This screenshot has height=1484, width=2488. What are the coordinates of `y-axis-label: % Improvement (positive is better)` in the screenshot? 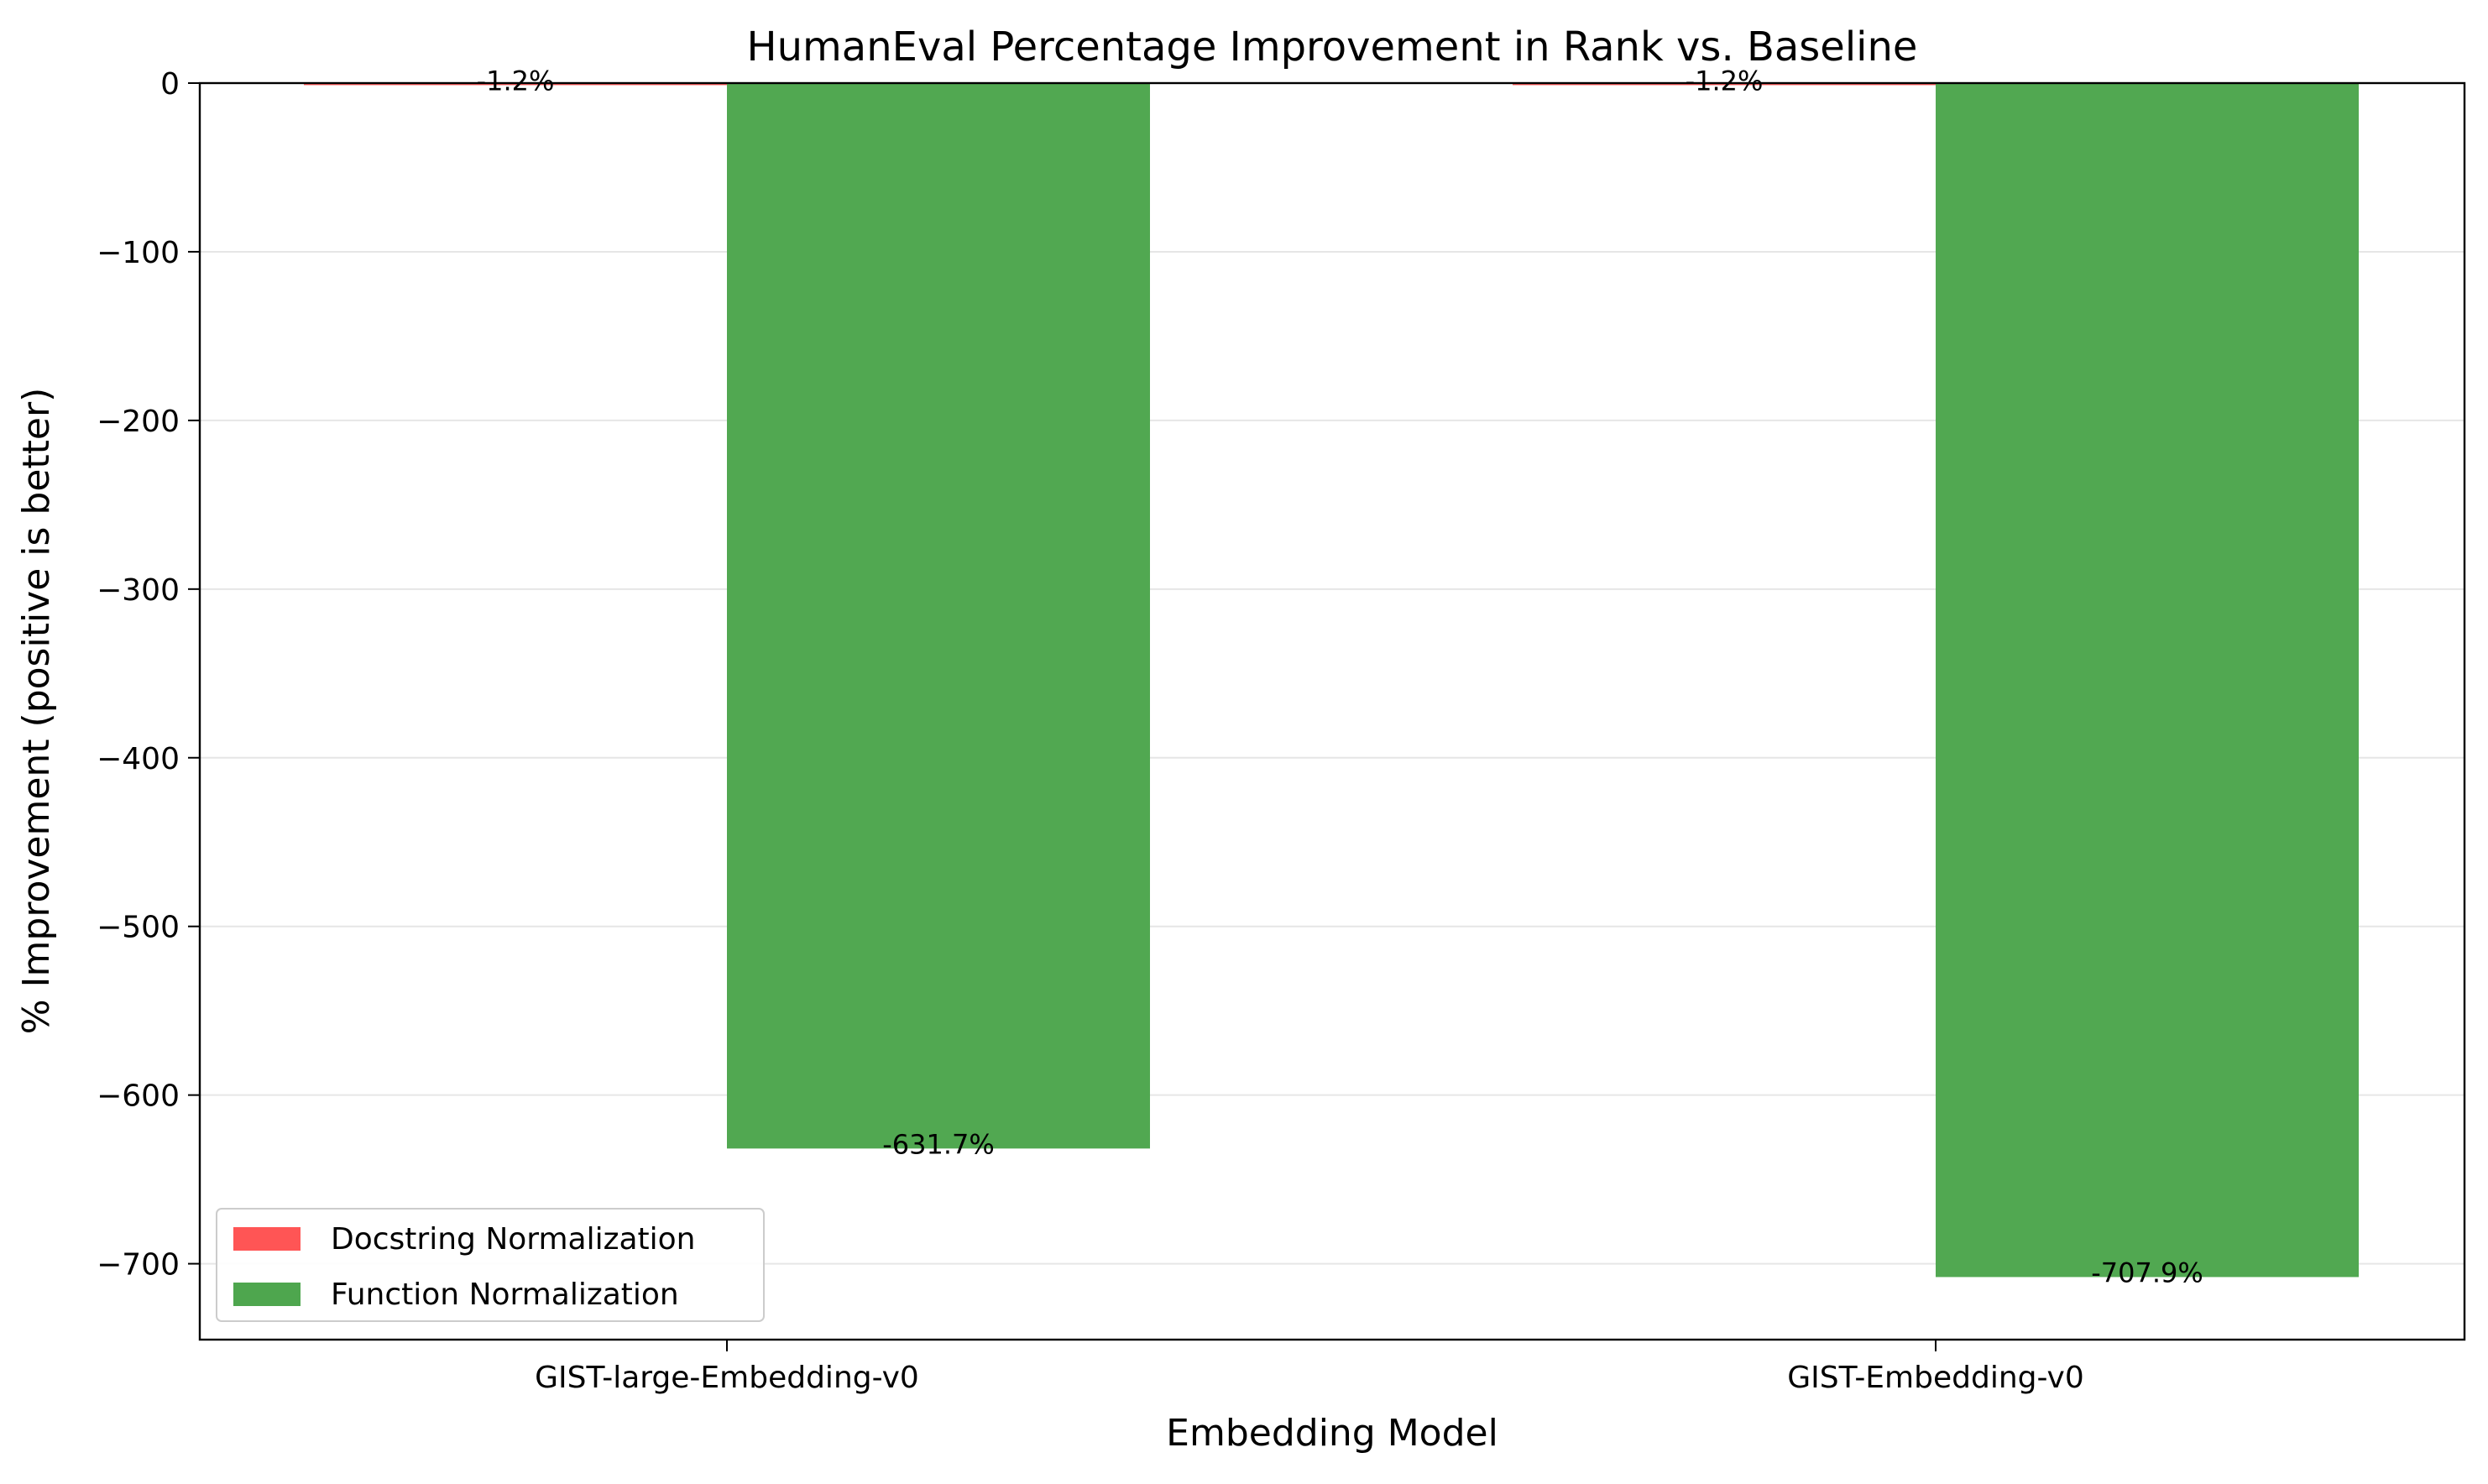 It's located at (37, 711).